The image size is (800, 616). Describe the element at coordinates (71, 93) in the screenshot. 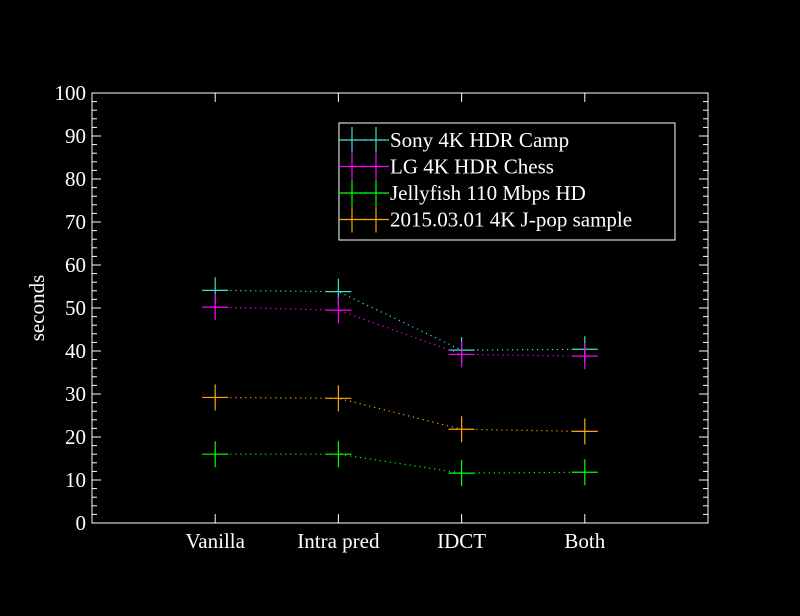

I see `y-tick-label: 100` at that location.